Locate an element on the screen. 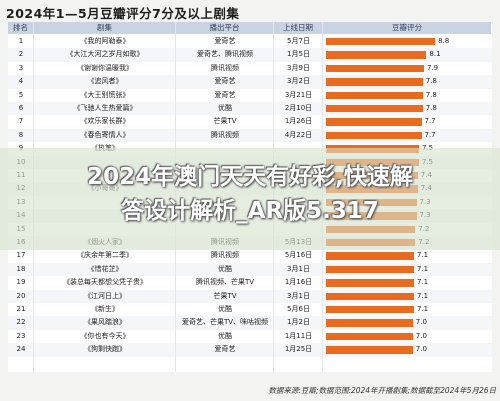 The image size is (500, 401). table-row: 17 《庆余年第二季》 腾讯视频 5月16日 7.1 is located at coordinates (250, 256).